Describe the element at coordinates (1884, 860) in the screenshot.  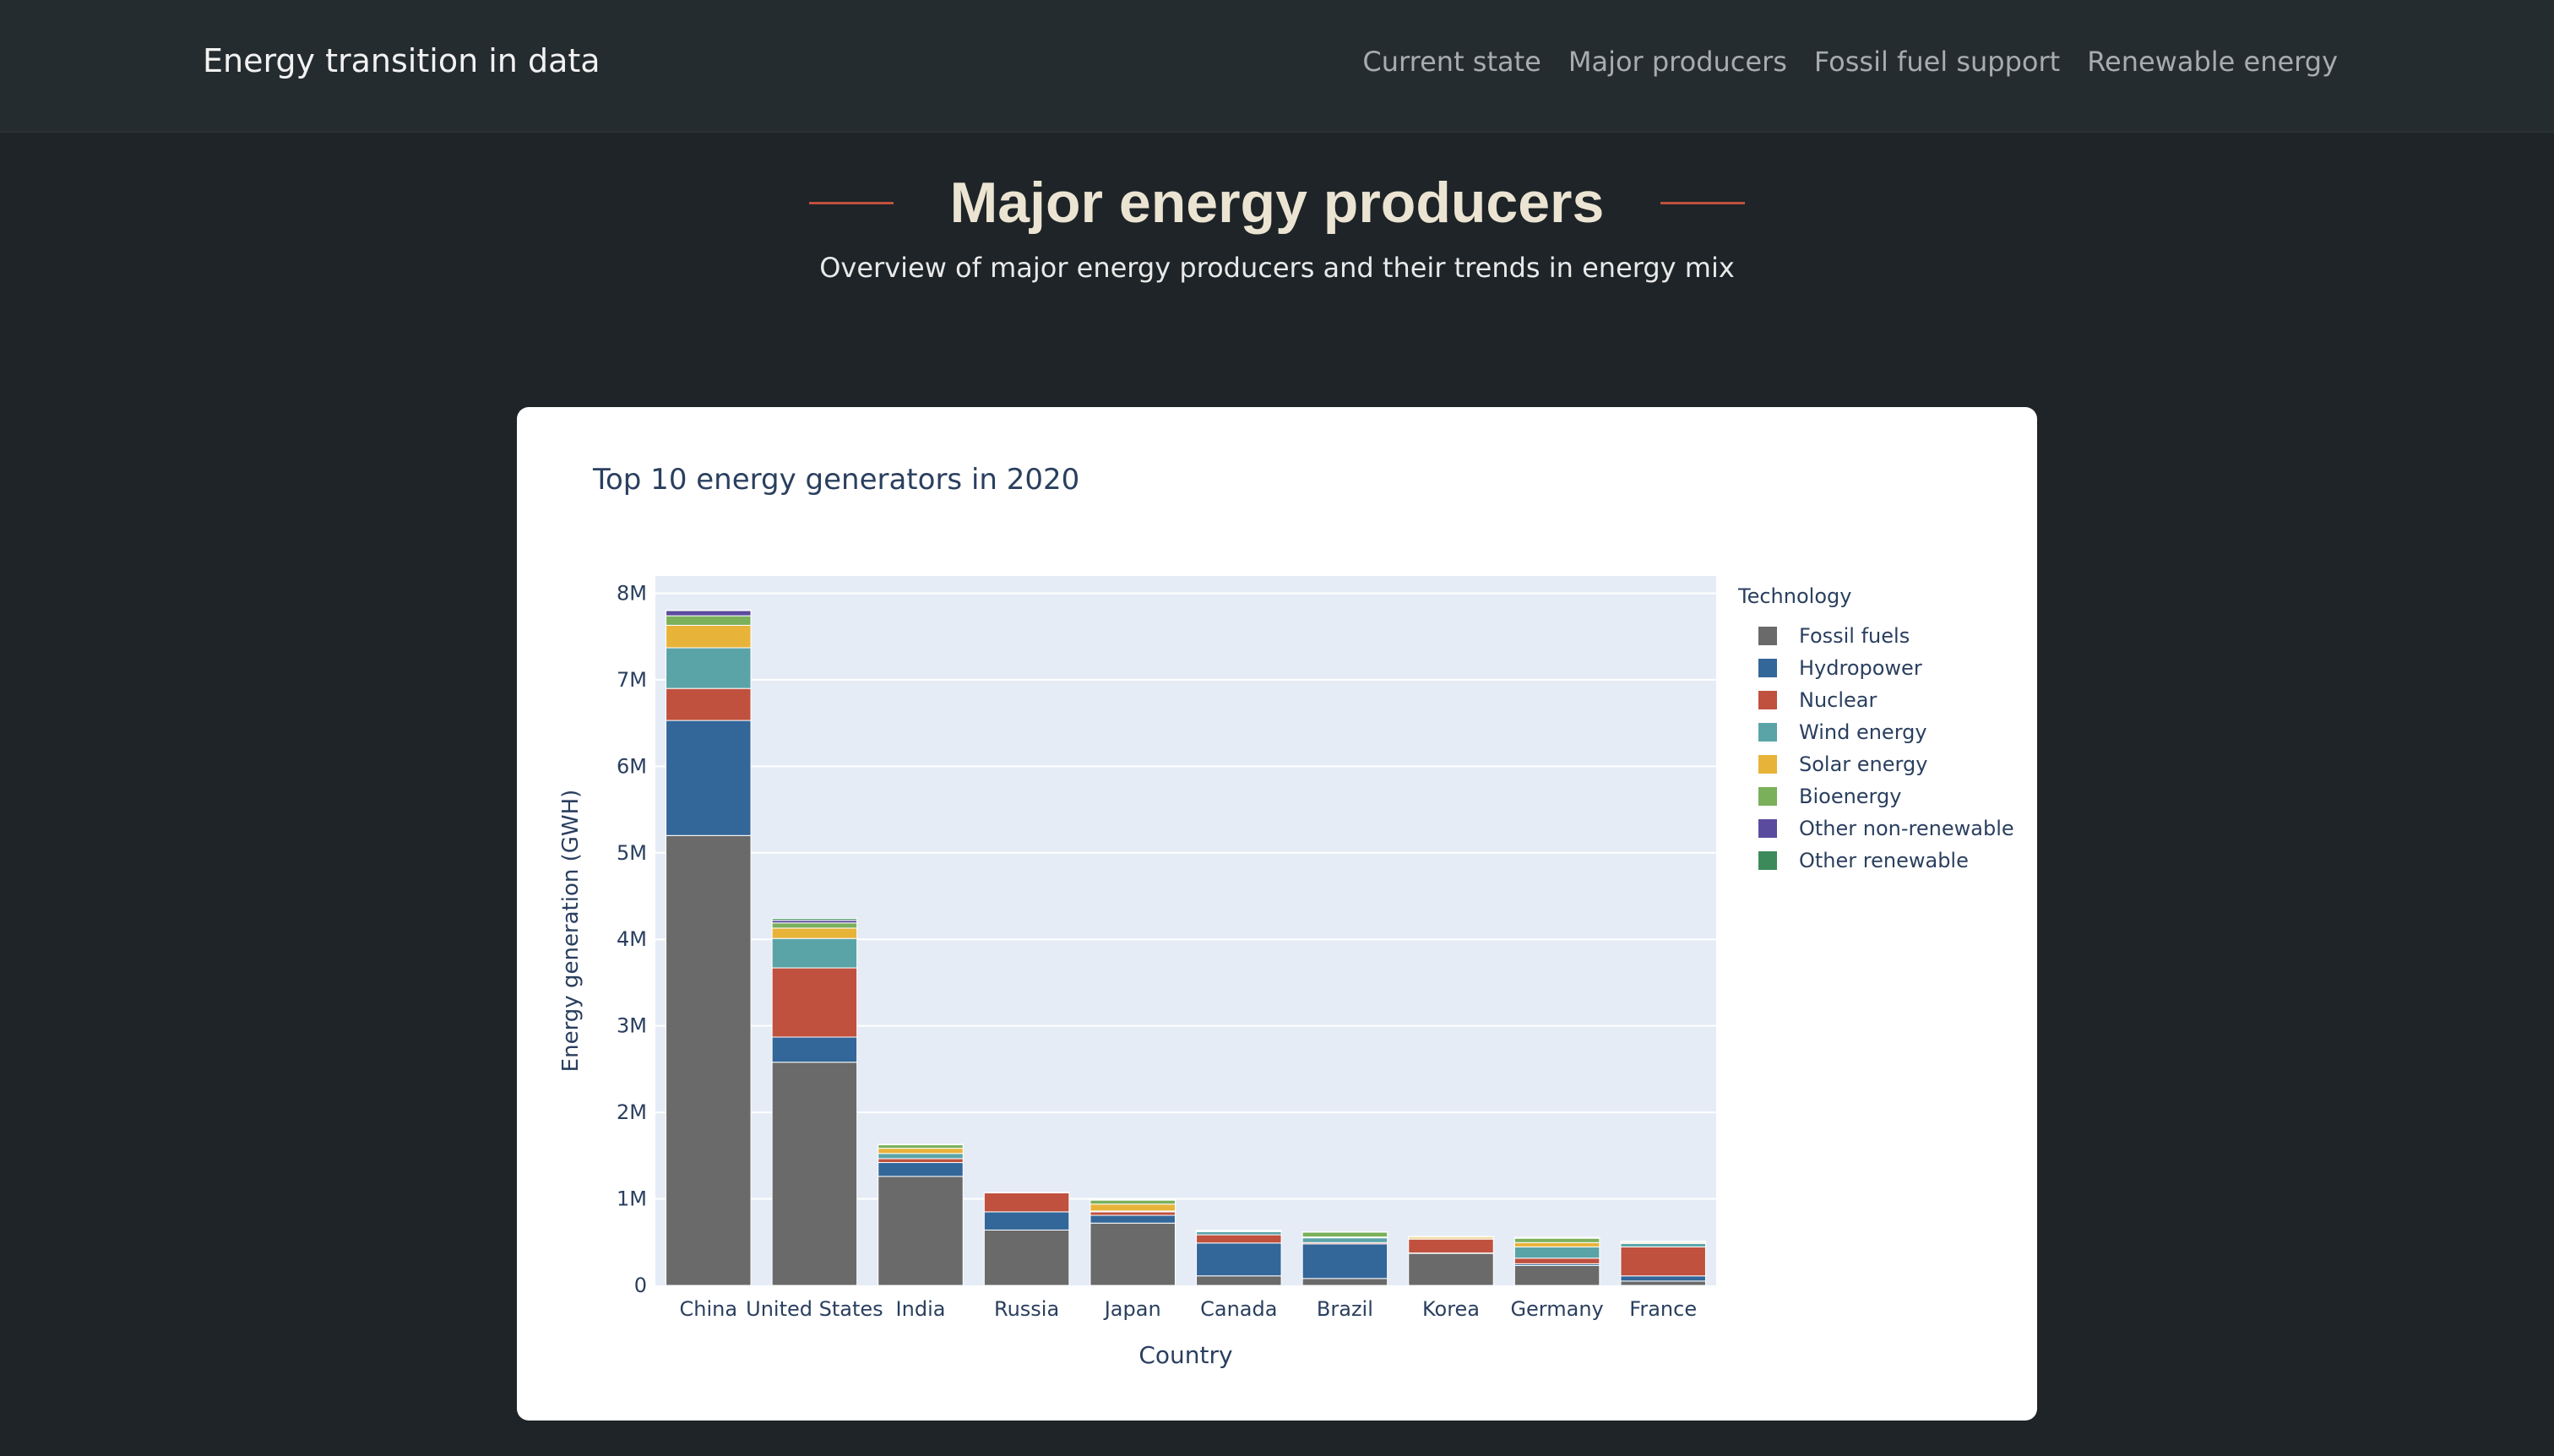
I see `legend-label: Other renewable` at that location.